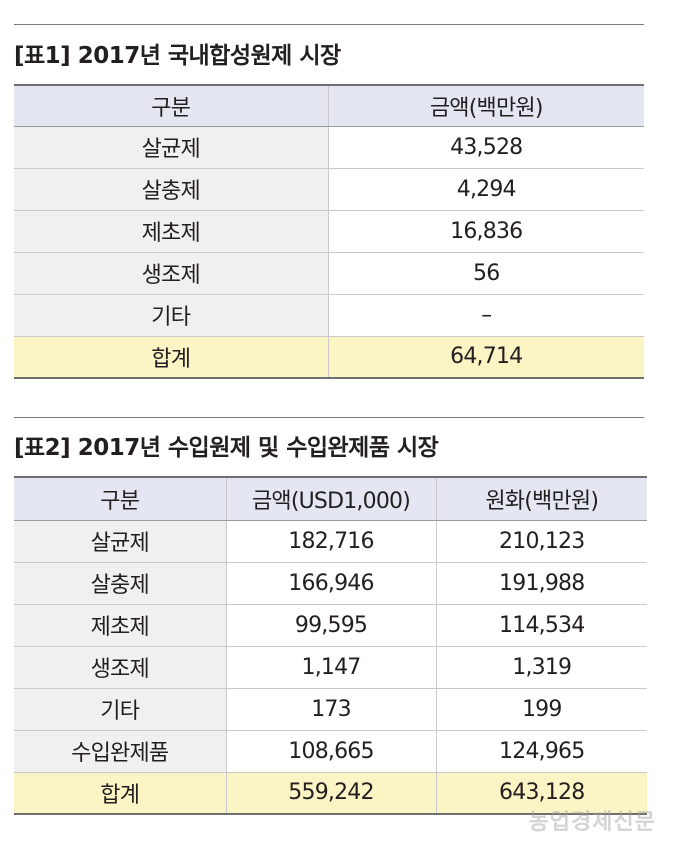 The height and width of the screenshot is (842, 680). What do you see at coordinates (120, 625) in the screenshot?
I see `table2-row-label: 제초제` at bounding box center [120, 625].